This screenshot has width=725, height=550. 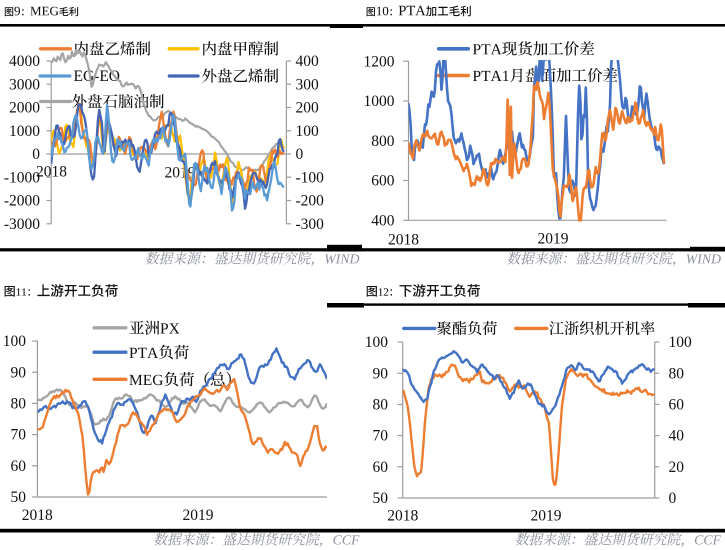 I want to click on svg-text: 20, so click(x=677, y=467).